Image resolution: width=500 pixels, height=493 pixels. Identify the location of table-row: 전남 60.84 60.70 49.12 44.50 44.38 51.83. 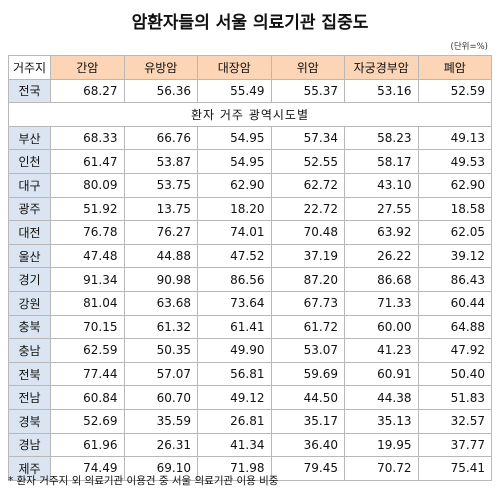
(250, 397).